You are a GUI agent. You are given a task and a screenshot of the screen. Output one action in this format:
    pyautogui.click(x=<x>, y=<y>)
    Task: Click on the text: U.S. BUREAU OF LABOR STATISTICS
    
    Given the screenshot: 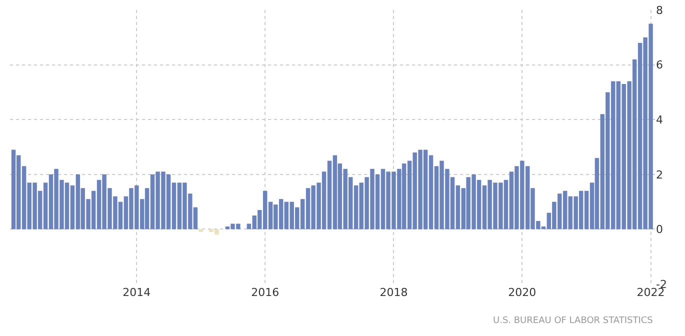 What is the action you would take?
    pyautogui.click(x=573, y=321)
    